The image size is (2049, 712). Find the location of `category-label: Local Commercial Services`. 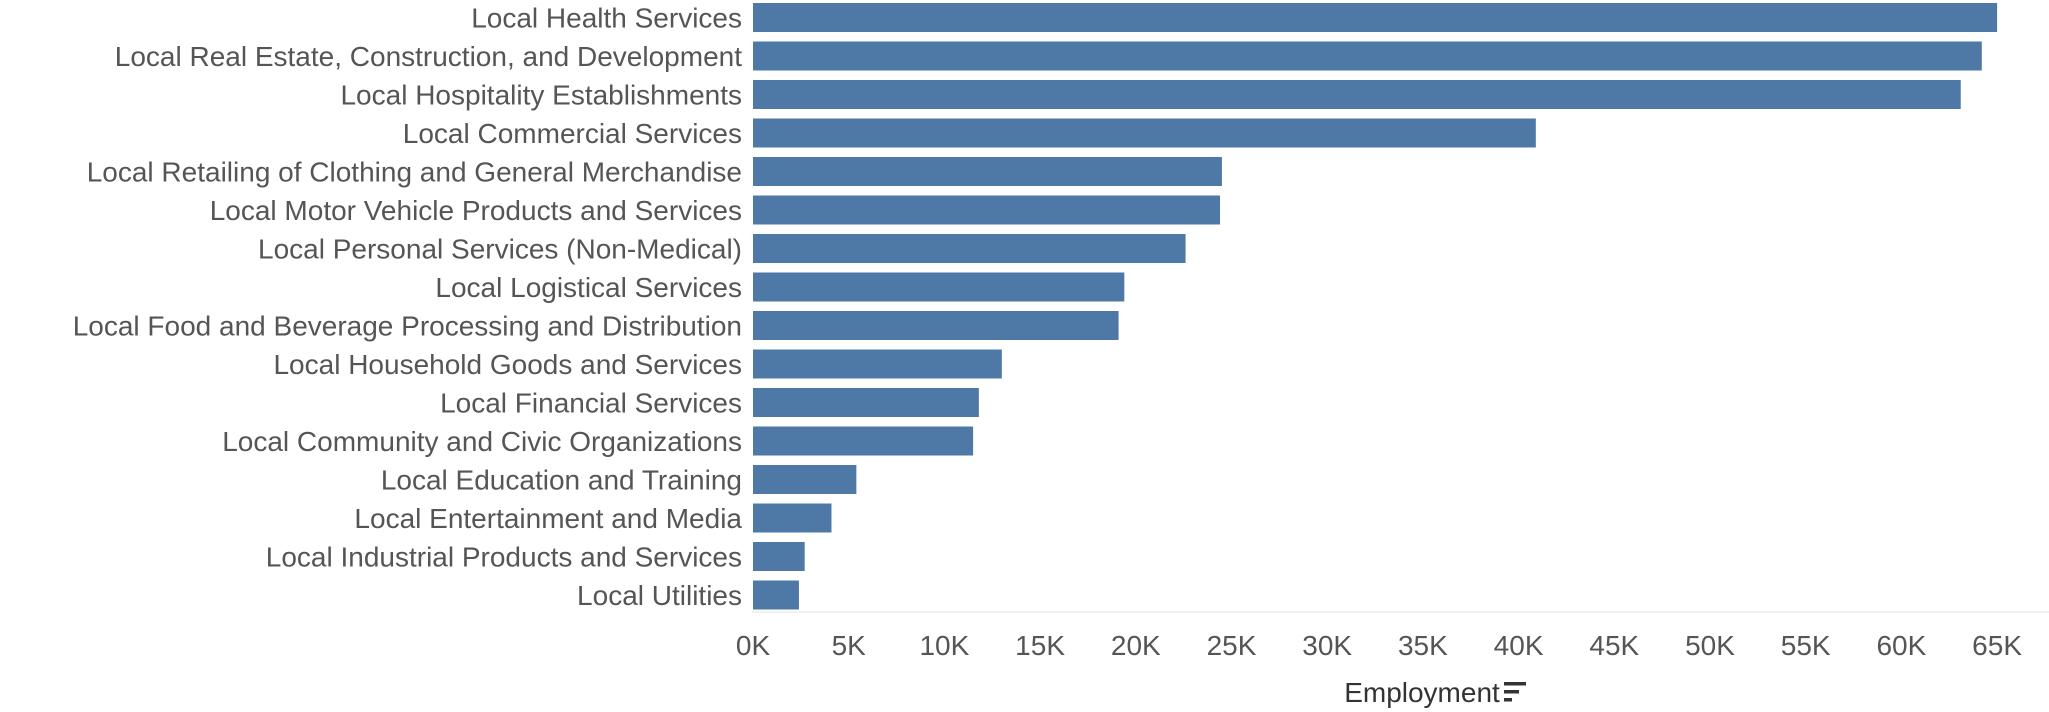

category-label: Local Commercial Services is located at coordinates (572, 133).